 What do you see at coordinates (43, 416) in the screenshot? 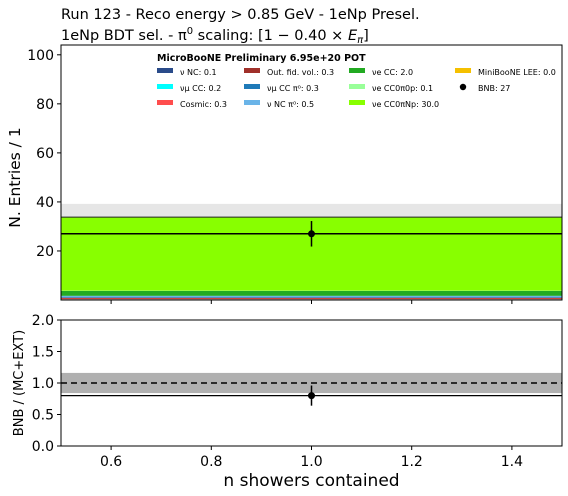
I see `ratio-ytick-label: 0.5` at bounding box center [43, 416].